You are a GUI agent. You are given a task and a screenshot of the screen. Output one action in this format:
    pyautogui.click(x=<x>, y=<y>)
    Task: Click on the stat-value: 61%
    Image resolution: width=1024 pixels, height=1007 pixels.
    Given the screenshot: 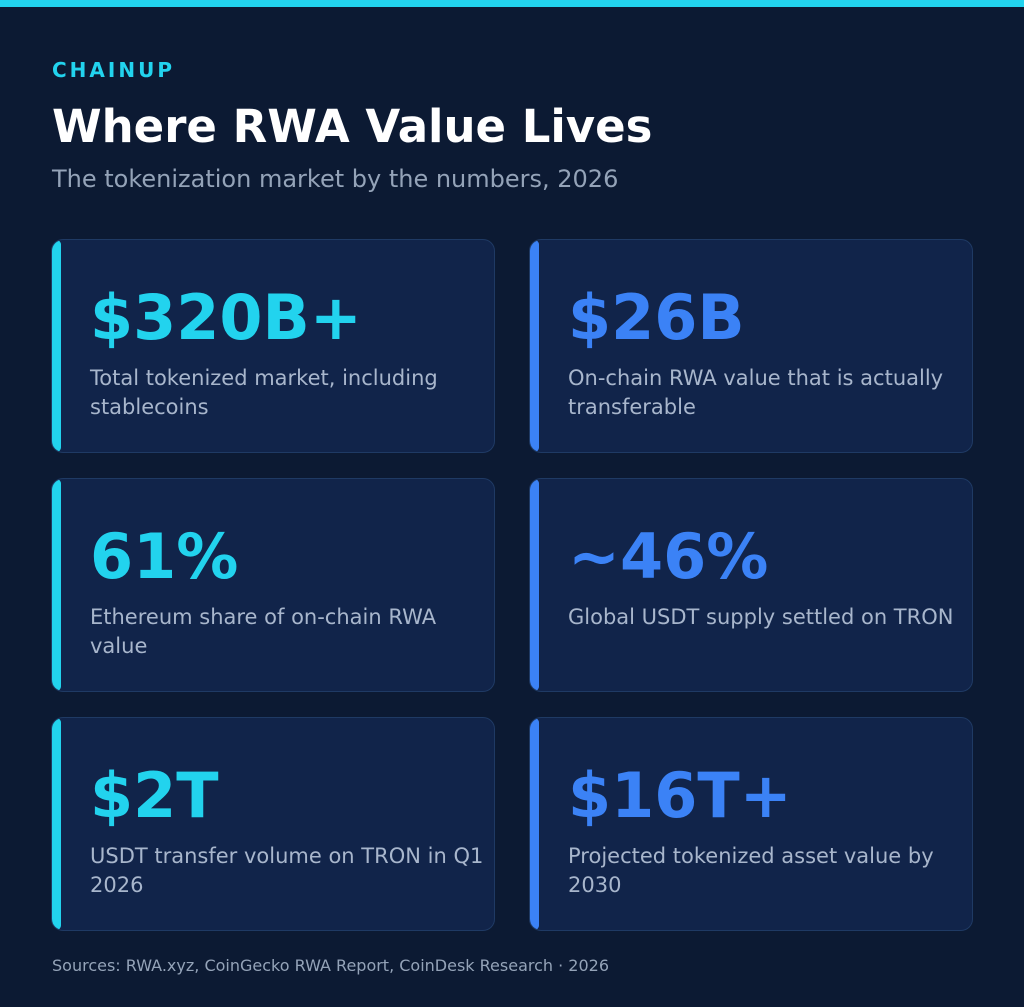 What is the action you would take?
    pyautogui.click(x=164, y=556)
    